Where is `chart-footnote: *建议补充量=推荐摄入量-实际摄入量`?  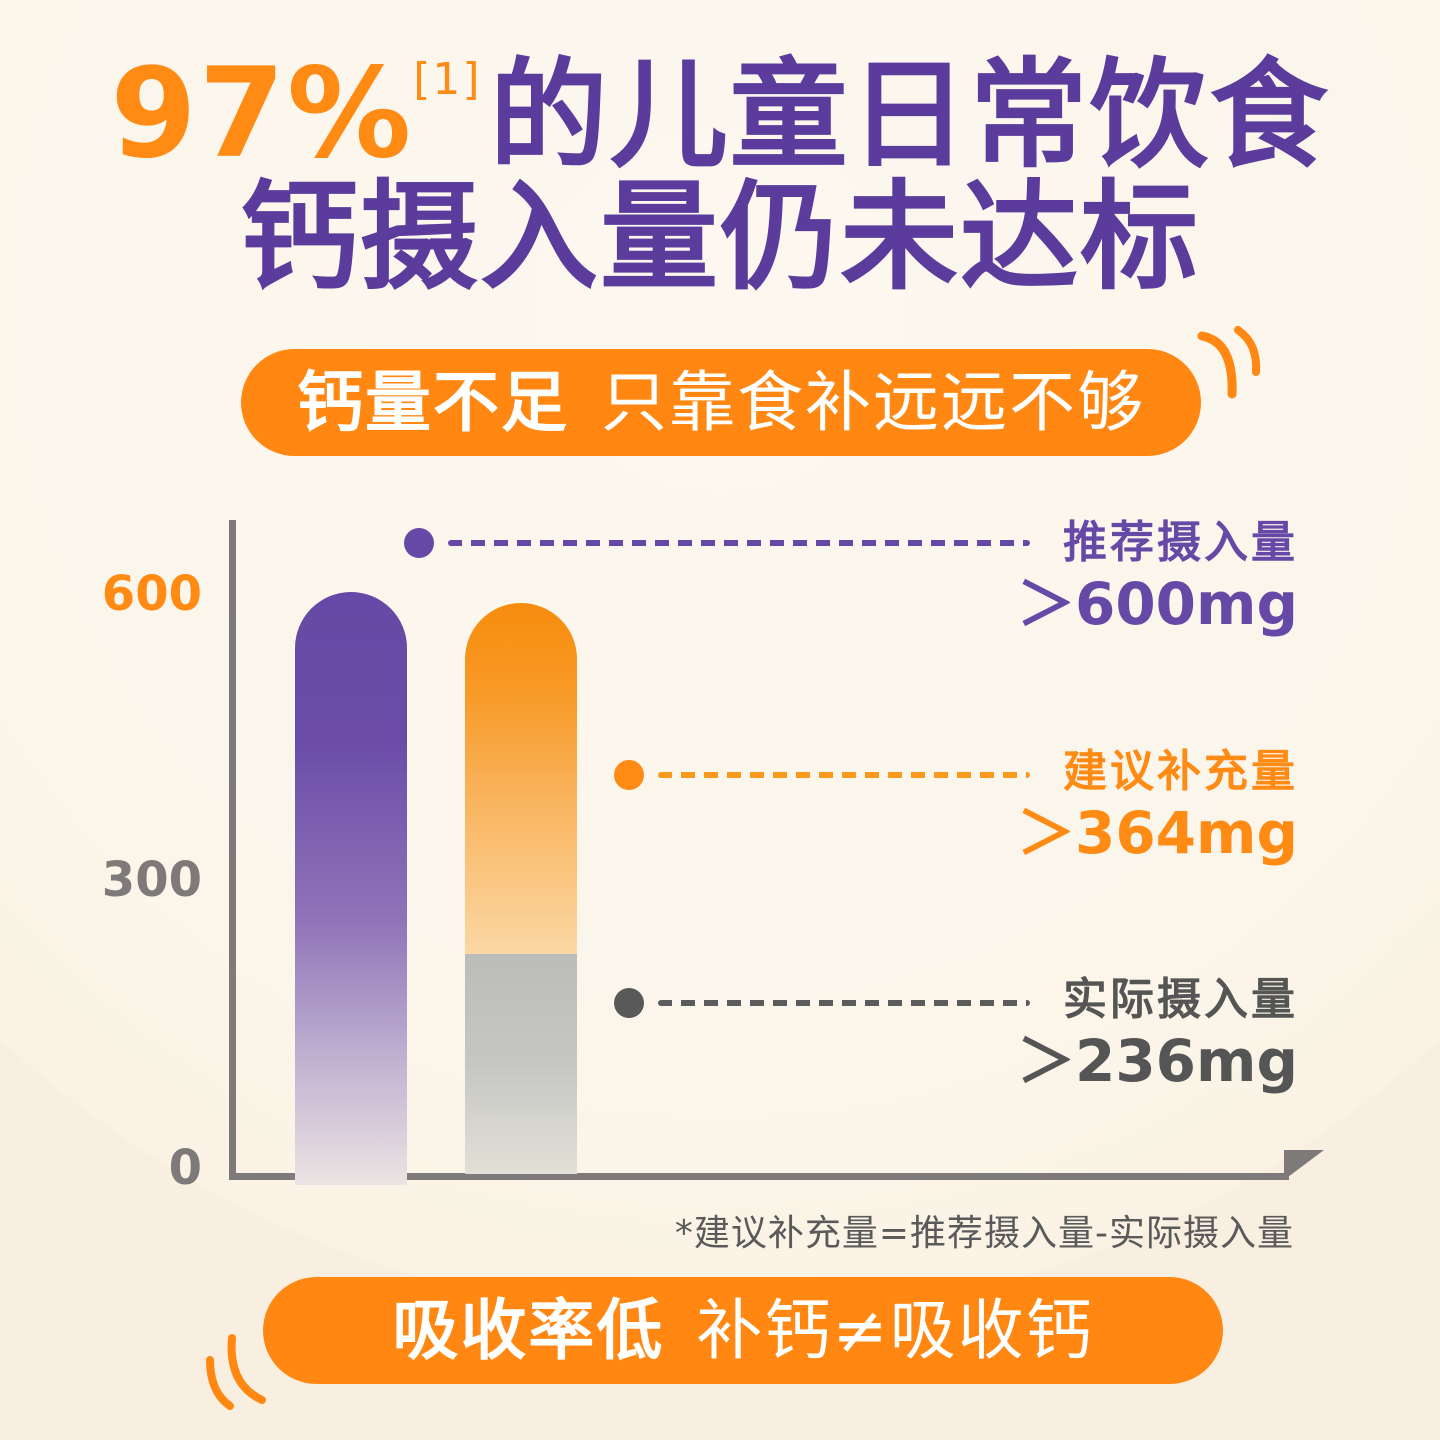
chart-footnote: *建议补充量=推荐摄入量-实际摄入量 is located at coordinates (984, 1233).